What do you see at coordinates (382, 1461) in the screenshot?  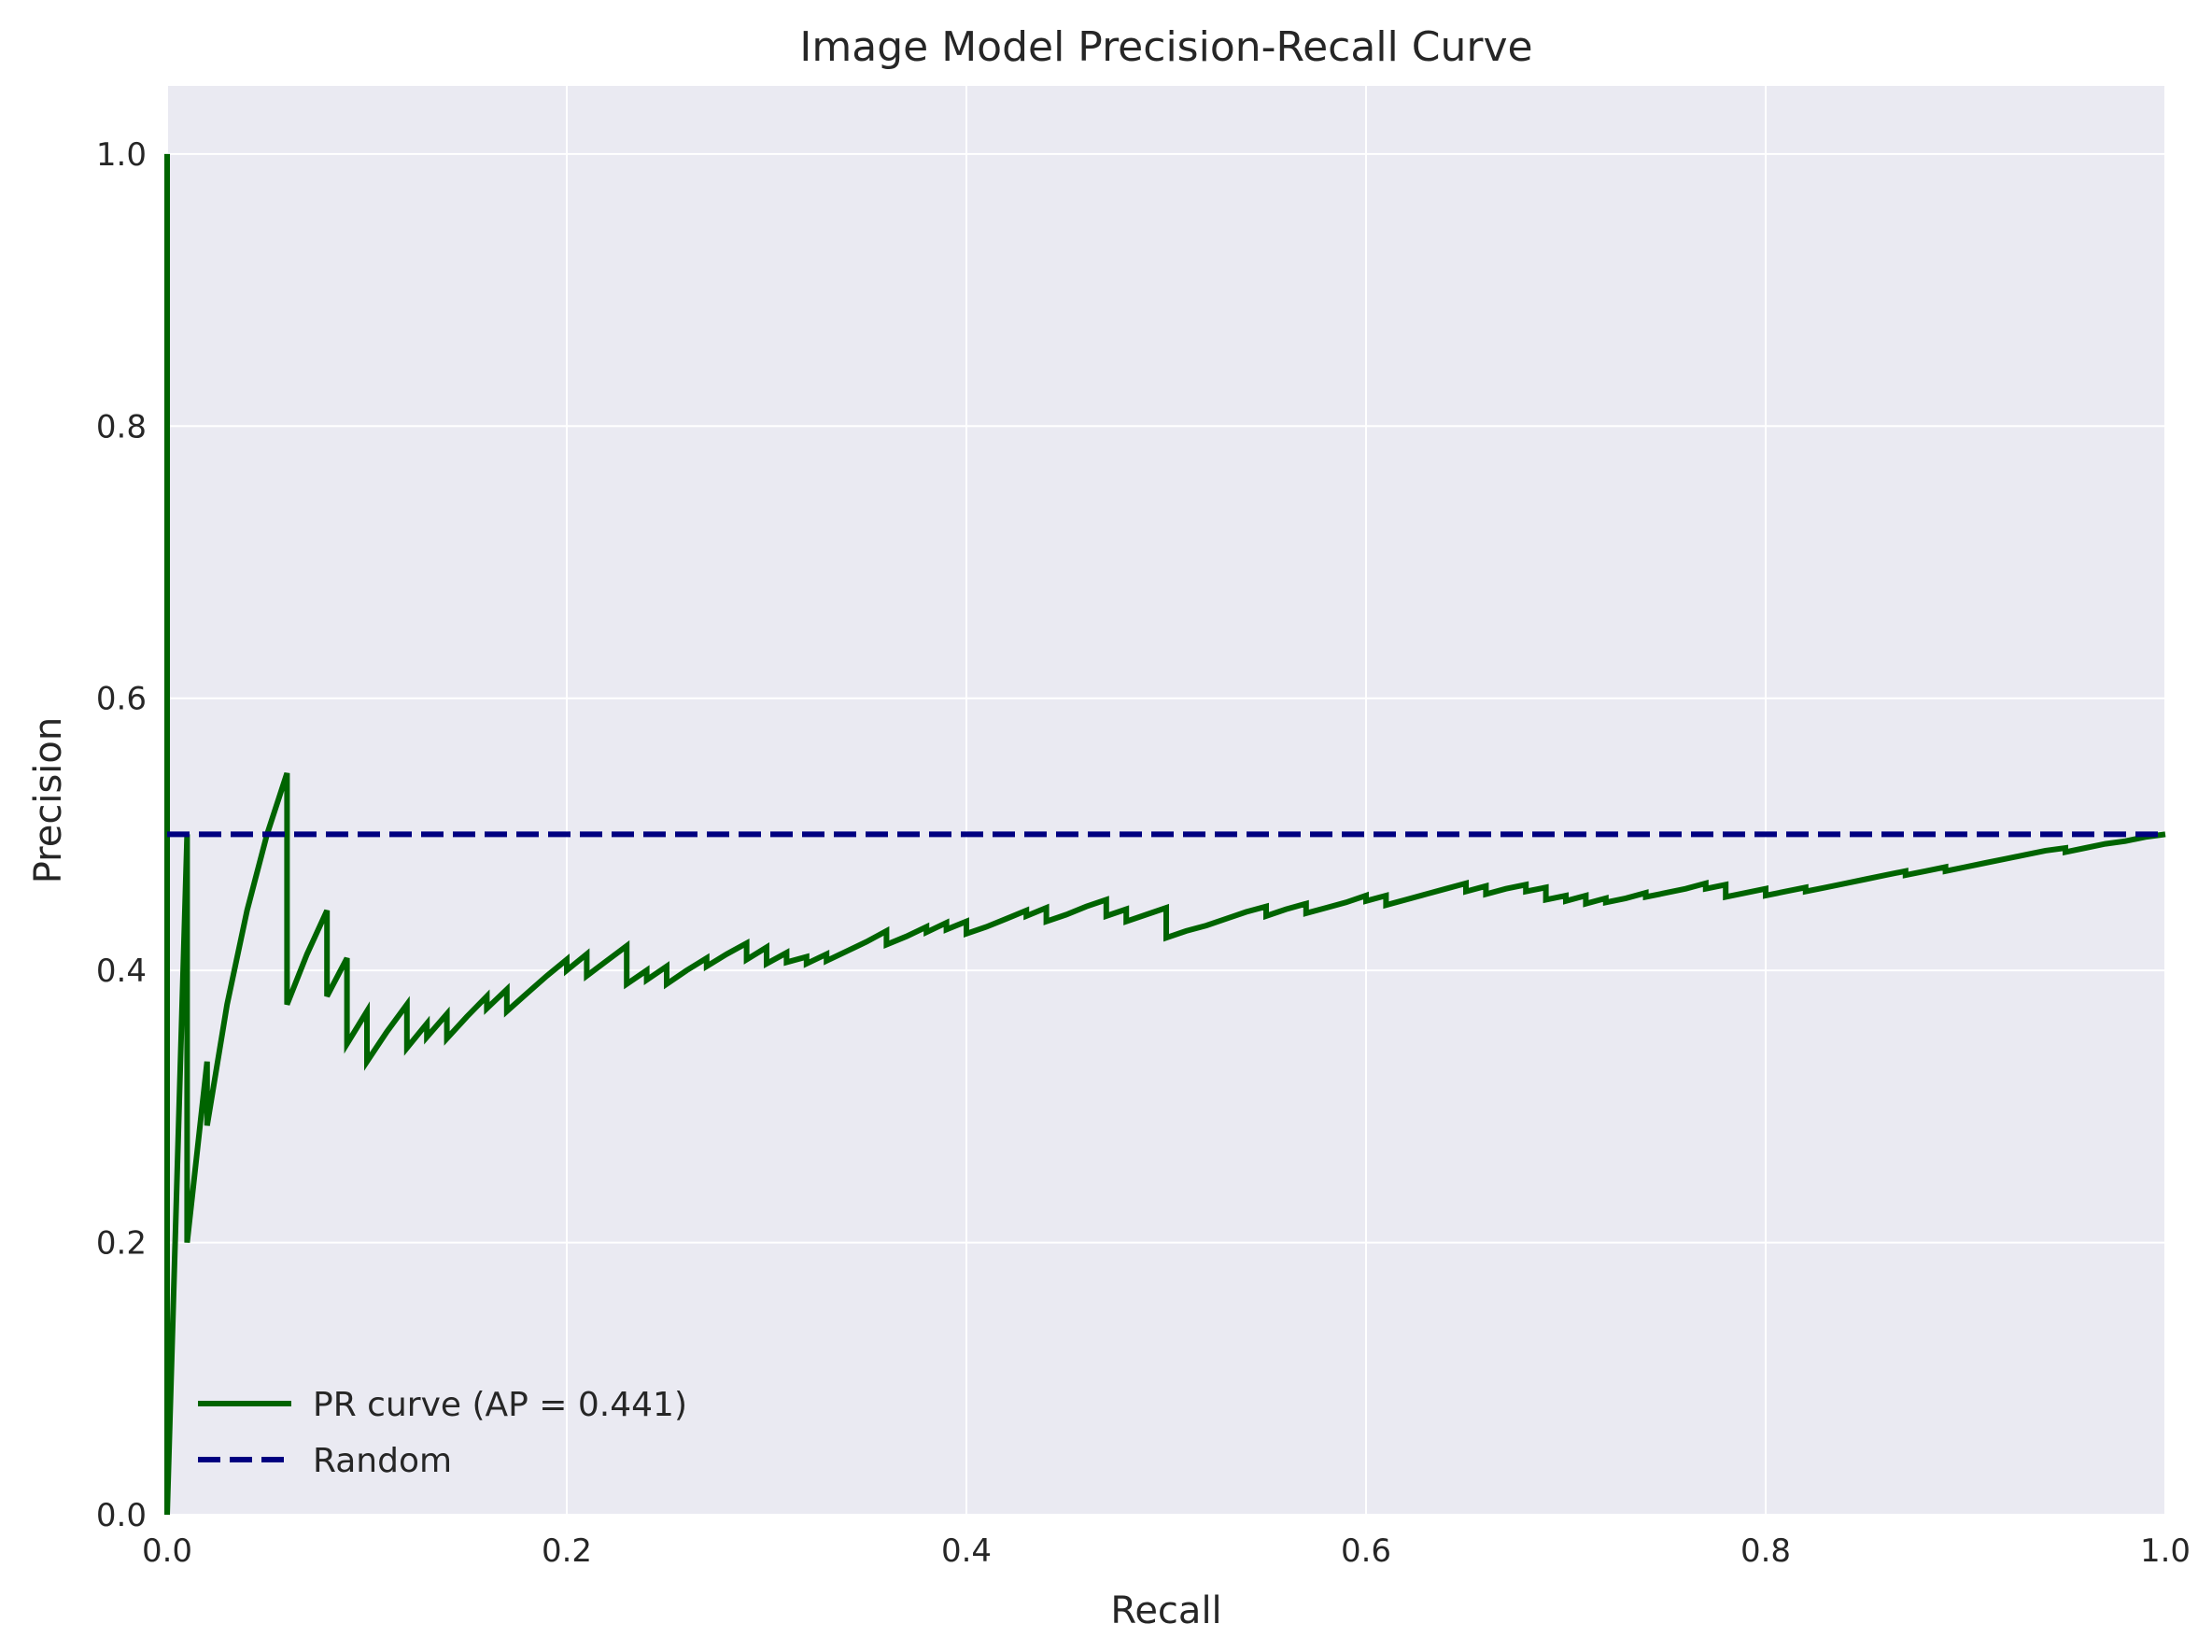 I see `legend-label-random: Random` at bounding box center [382, 1461].